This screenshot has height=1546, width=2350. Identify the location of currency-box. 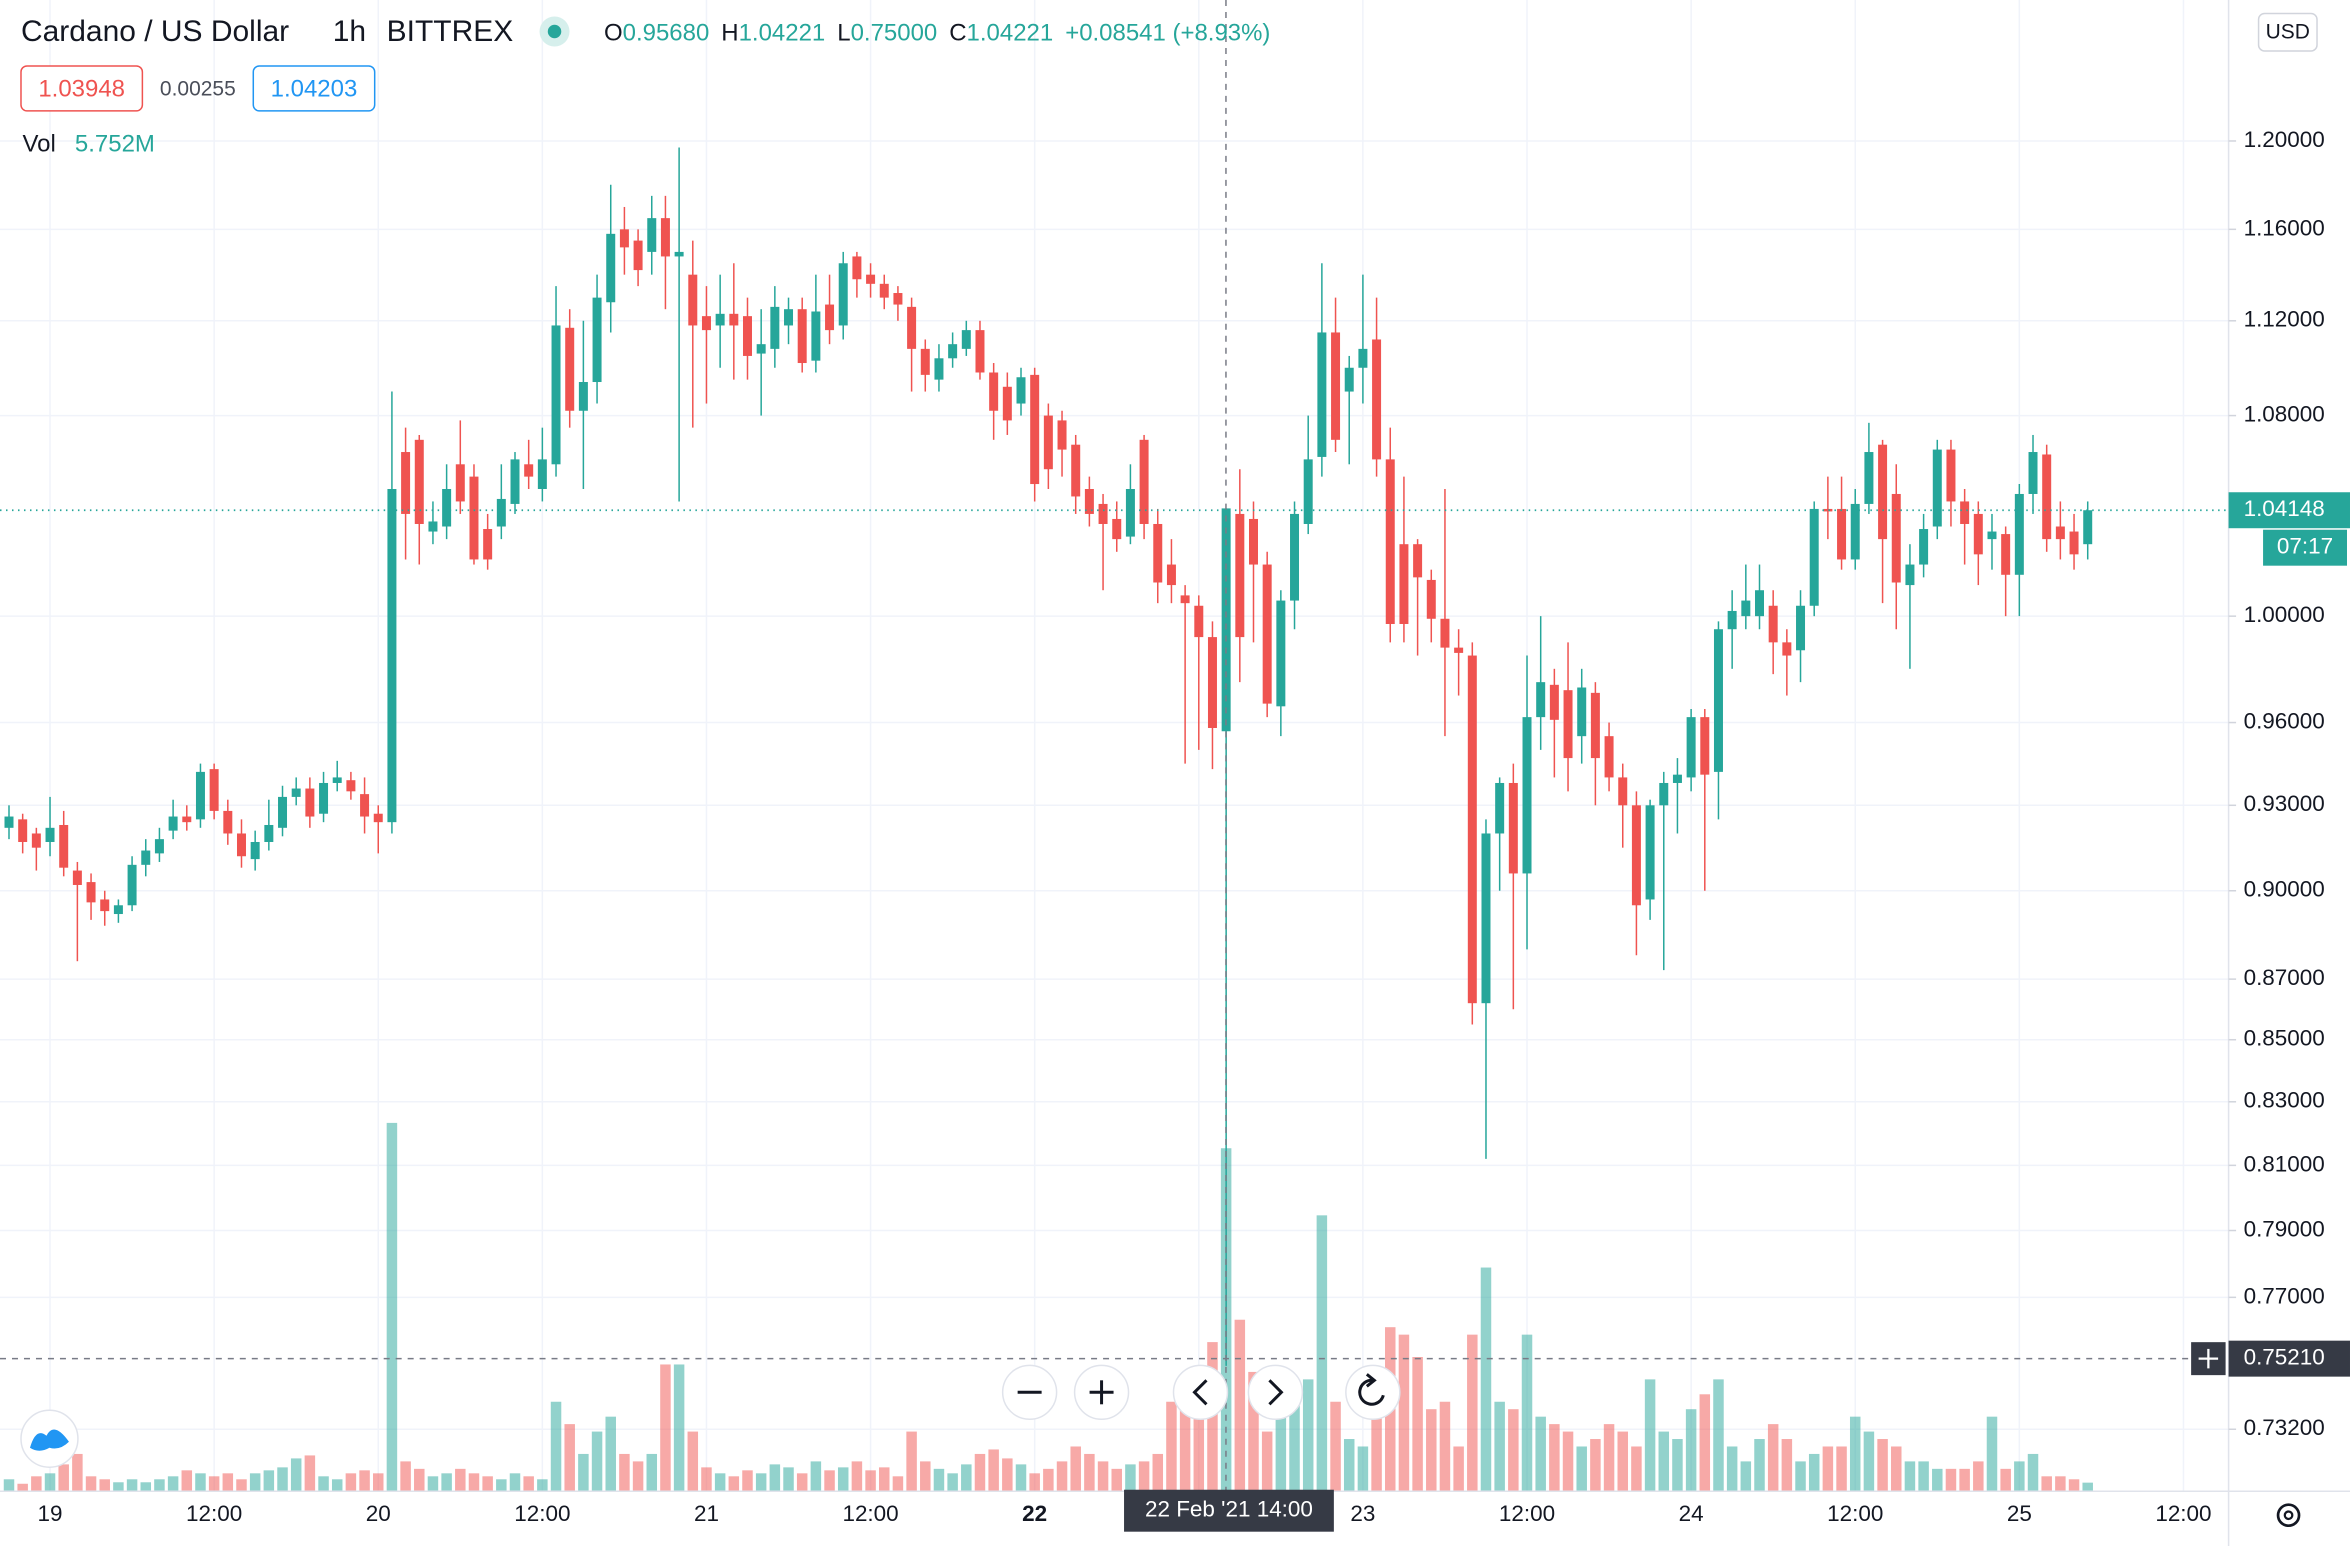
(2287, 32).